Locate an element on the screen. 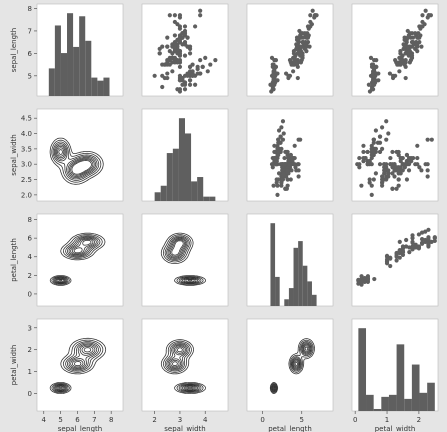  xtick-label-sepal_length: 6 is located at coordinates (77, 420).